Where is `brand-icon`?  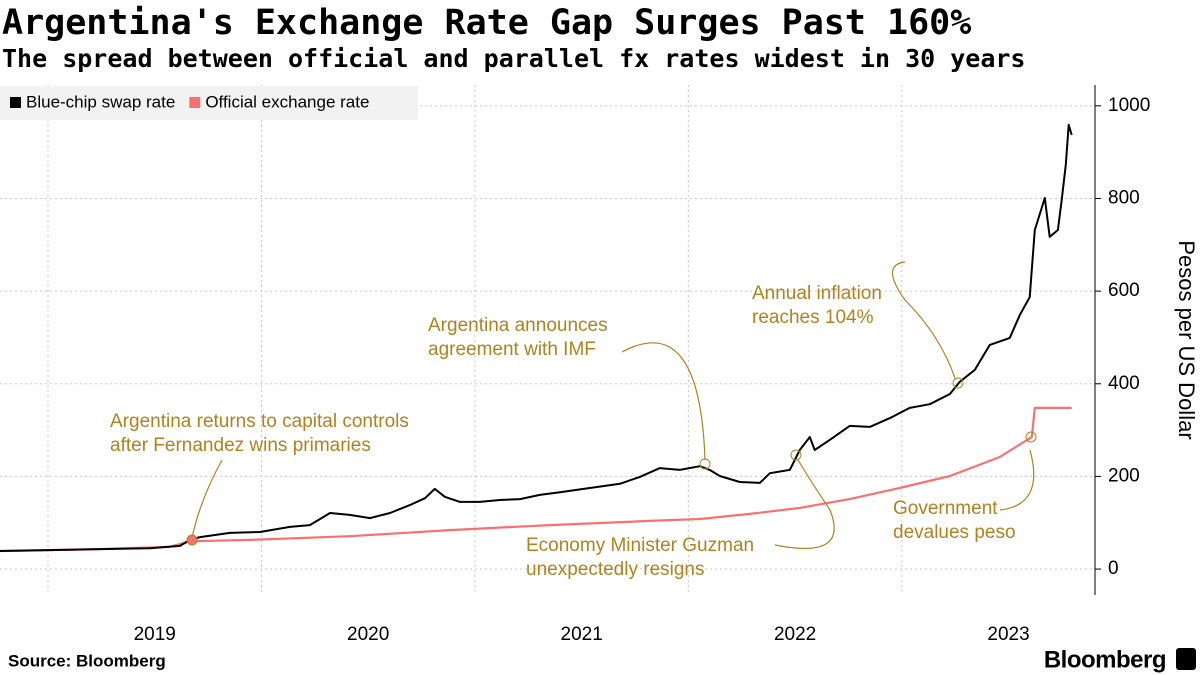
brand-icon is located at coordinates (1186, 659).